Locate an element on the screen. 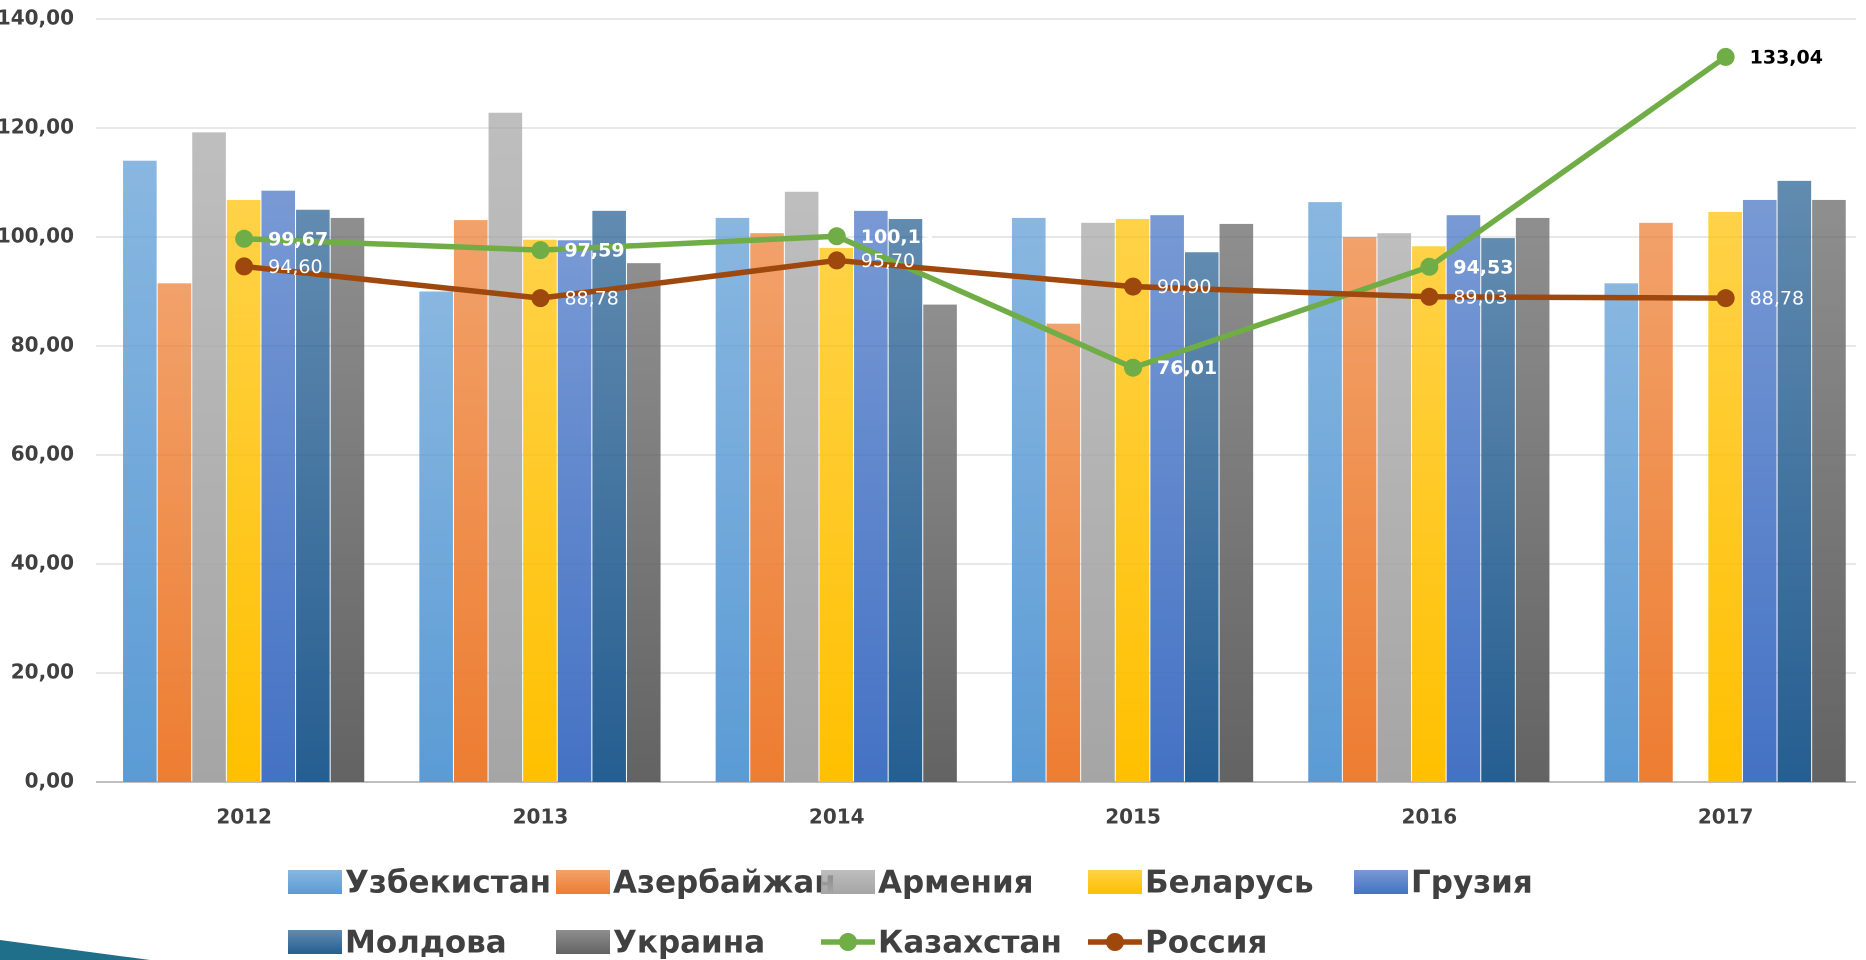 This screenshot has height=960, width=1866. data-label: 95,70 is located at coordinates (888, 261).